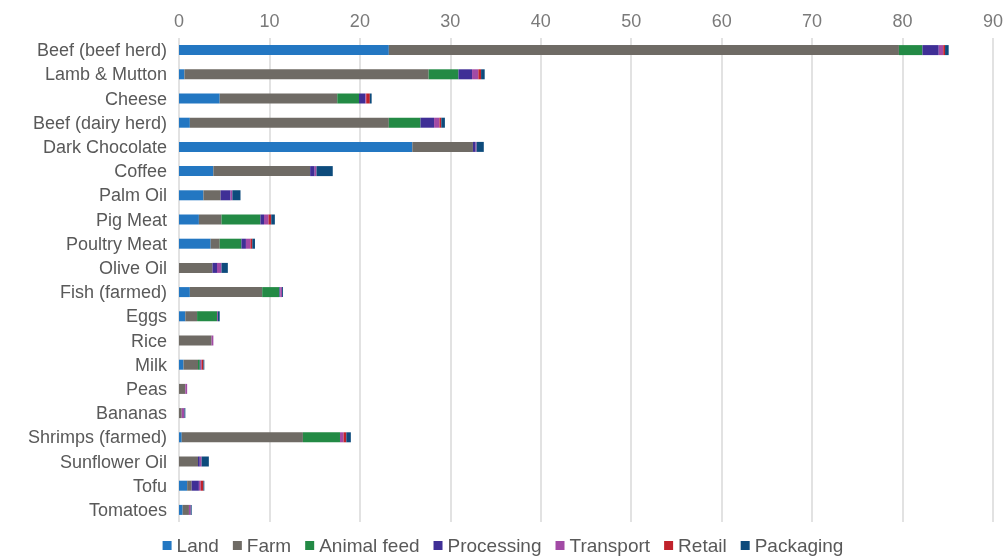 The width and height of the screenshot is (1006, 560). What do you see at coordinates (113, 292) in the screenshot?
I see `y-tick-label: Fish (farmed)` at bounding box center [113, 292].